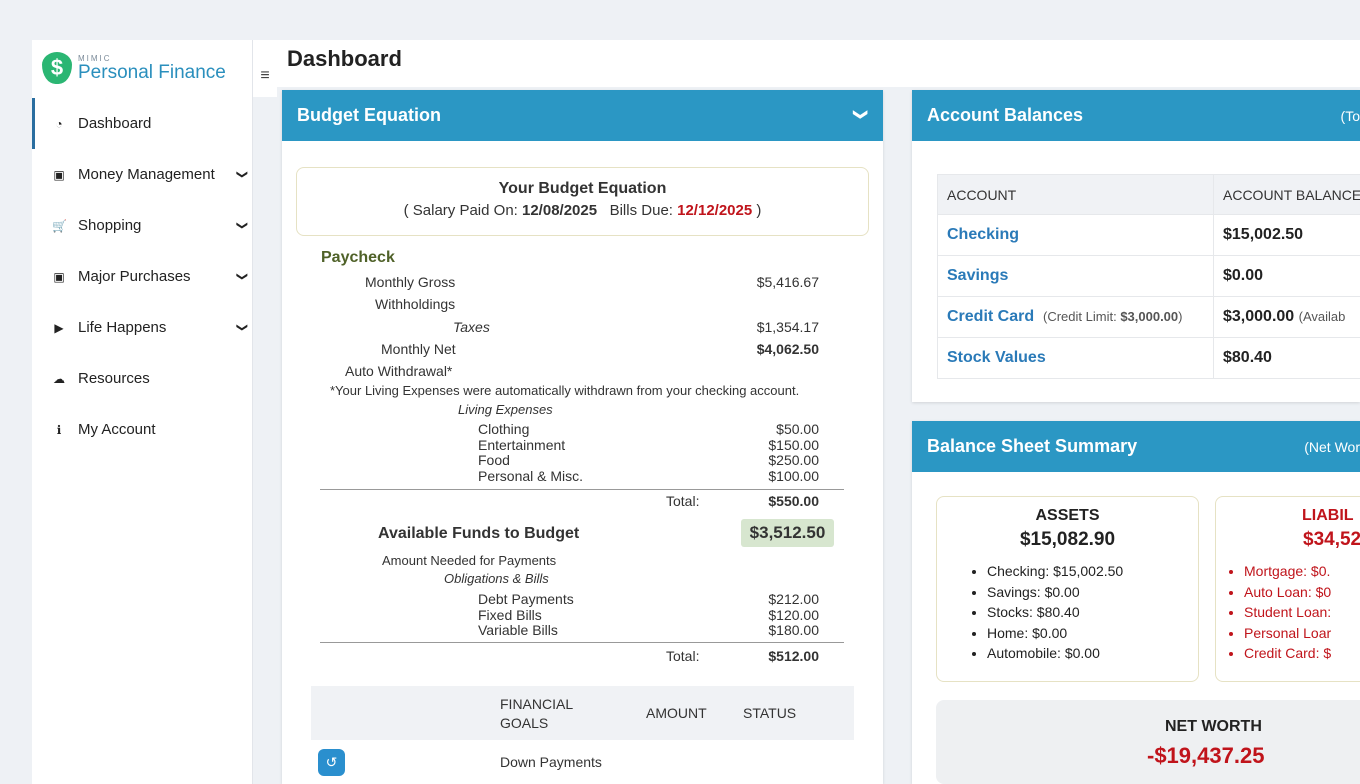  What do you see at coordinates (344, 58) in the screenshot?
I see `page-title: Dashboard` at bounding box center [344, 58].